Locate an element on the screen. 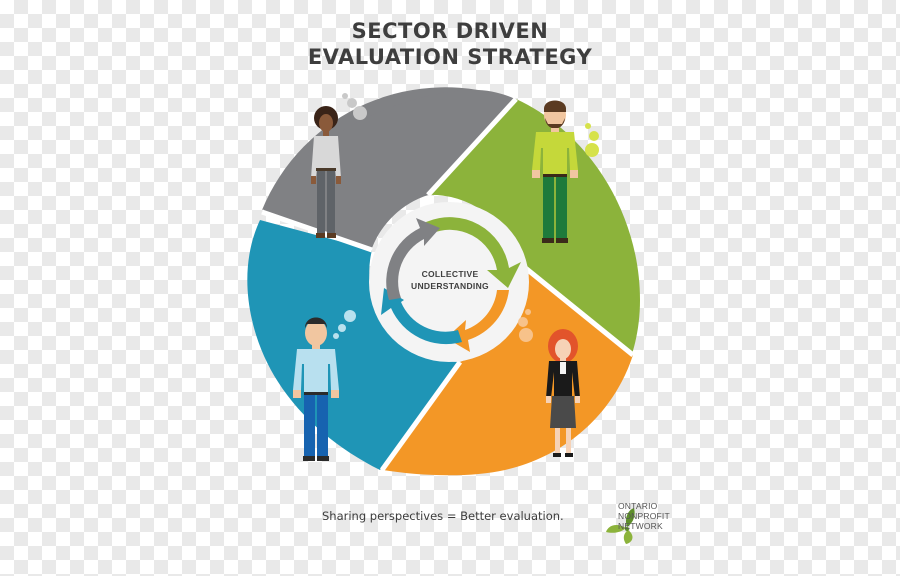 The height and width of the screenshot is (576, 900). segment-blue is located at coordinates (353, 345).